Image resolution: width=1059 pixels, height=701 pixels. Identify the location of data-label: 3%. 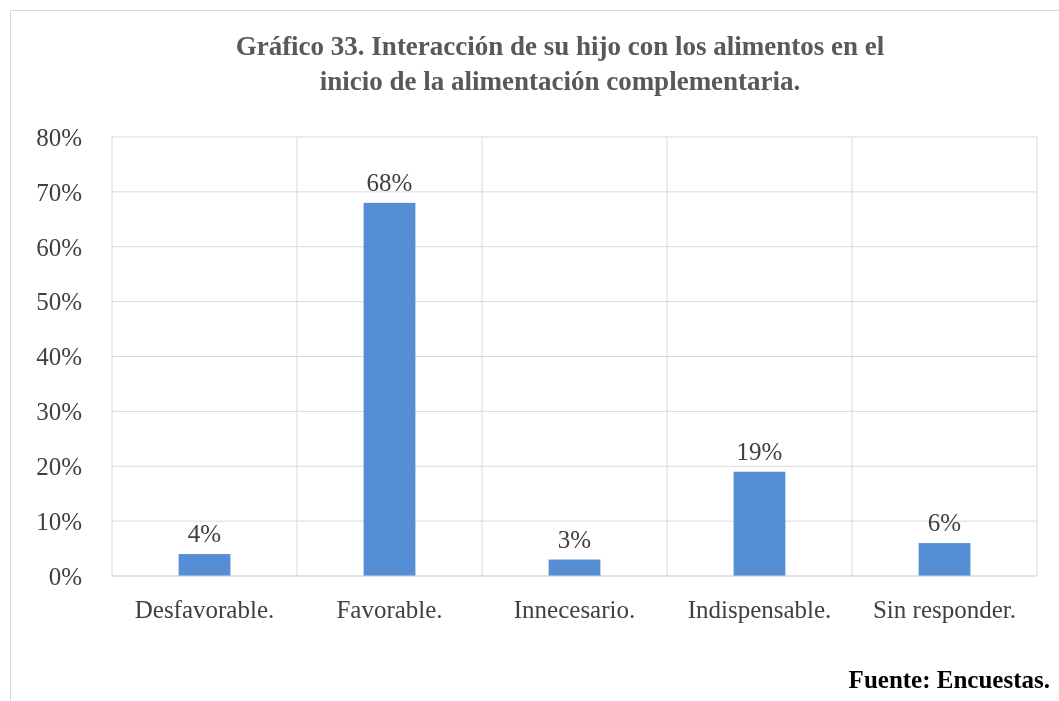
(574, 539).